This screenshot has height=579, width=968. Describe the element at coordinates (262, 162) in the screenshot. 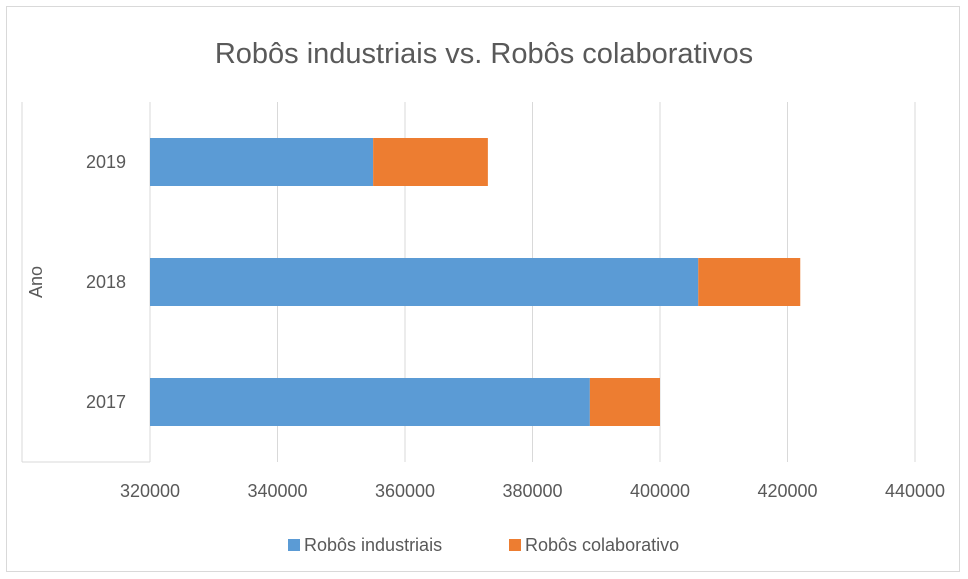

I see `bar-industrial-2019` at that location.